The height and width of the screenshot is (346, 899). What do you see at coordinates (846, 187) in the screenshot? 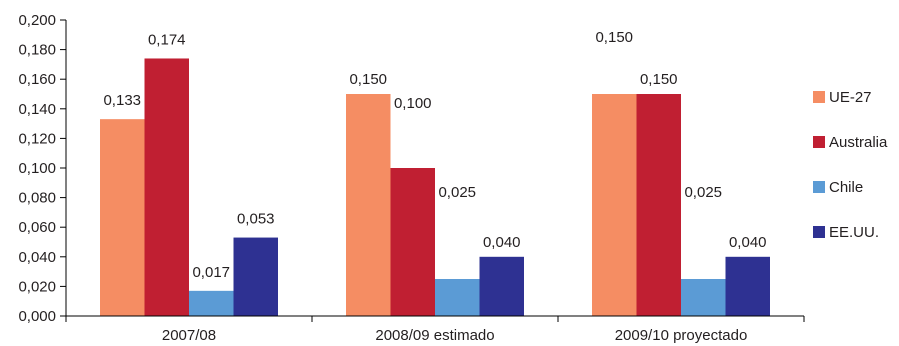
I see `legend-label: Chile` at bounding box center [846, 187].